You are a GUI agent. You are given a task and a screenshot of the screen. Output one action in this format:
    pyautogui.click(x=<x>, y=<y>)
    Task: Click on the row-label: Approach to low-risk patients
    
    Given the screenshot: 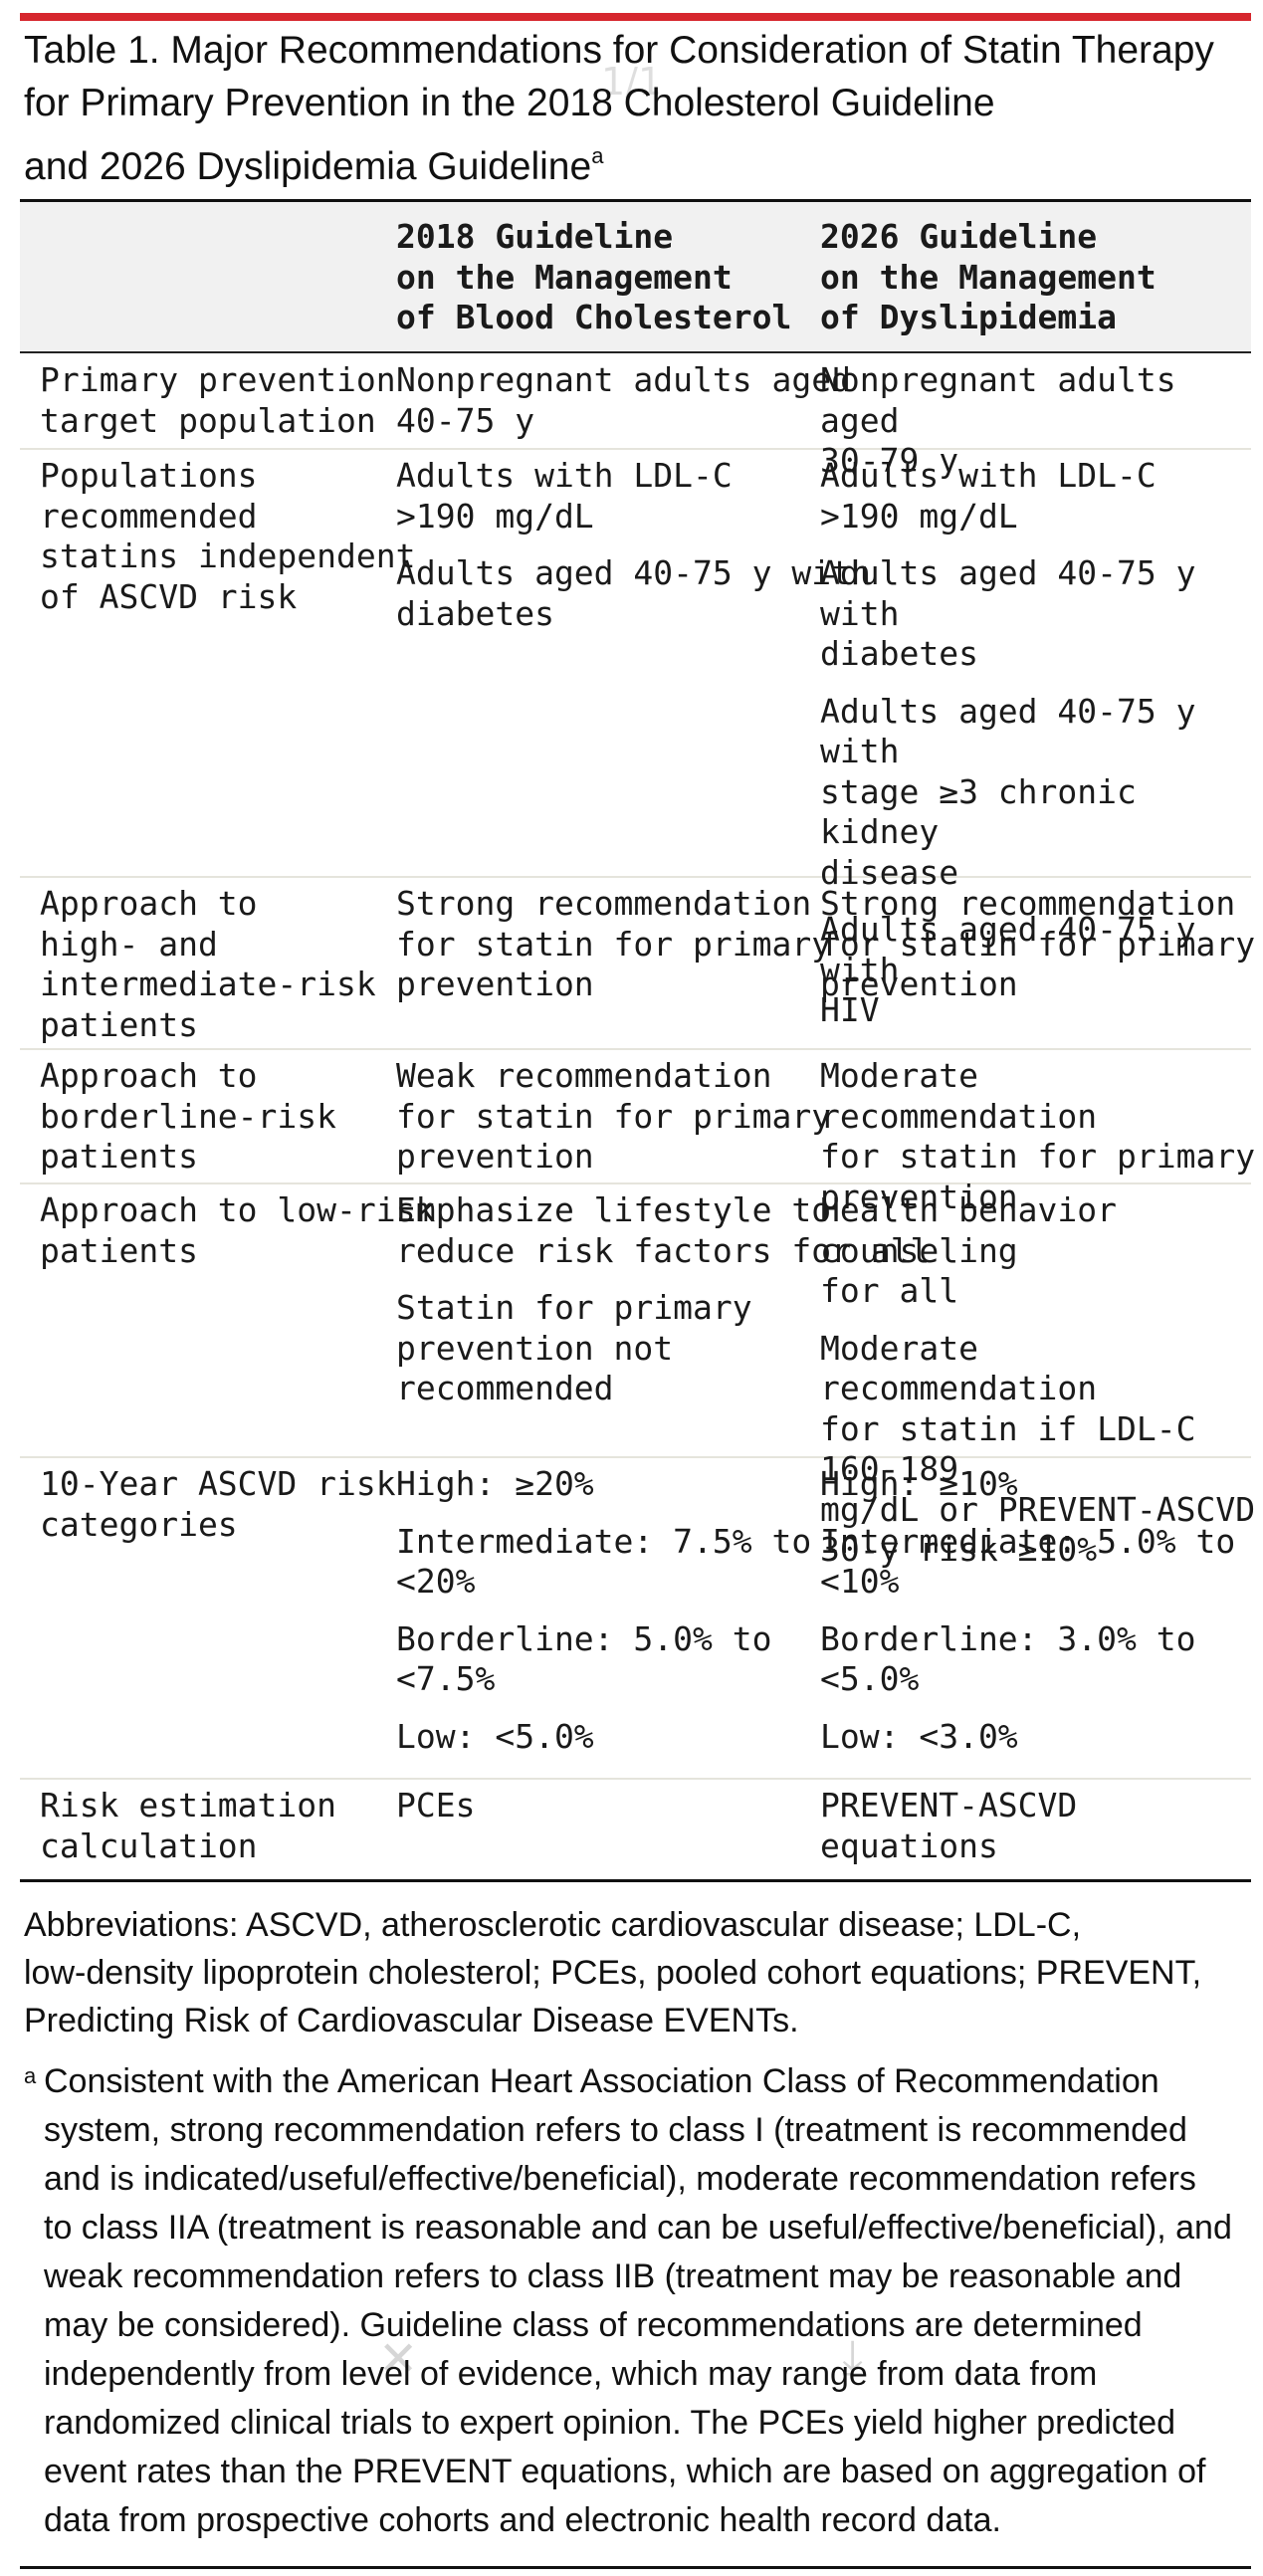 What is the action you would take?
    pyautogui.click(x=237, y=1230)
    